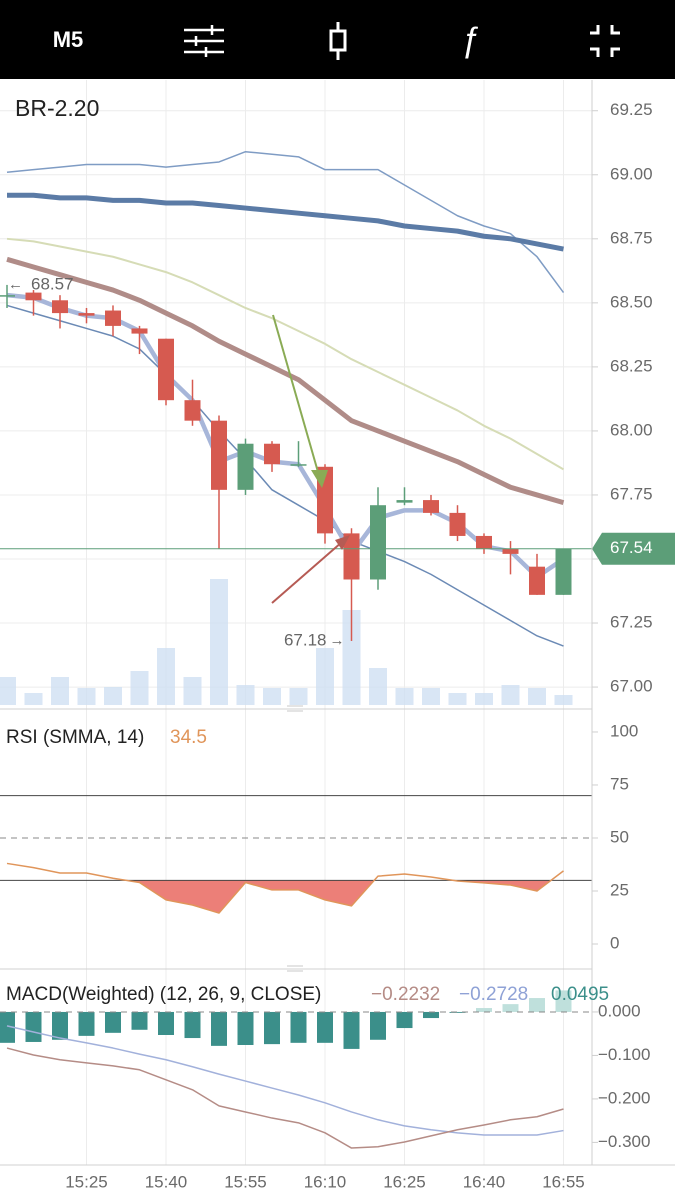 Image resolution: width=675 pixels, height=1200 pixels. Describe the element at coordinates (166, 1181) in the screenshot. I see `x-tick-label: 15:40` at that location.